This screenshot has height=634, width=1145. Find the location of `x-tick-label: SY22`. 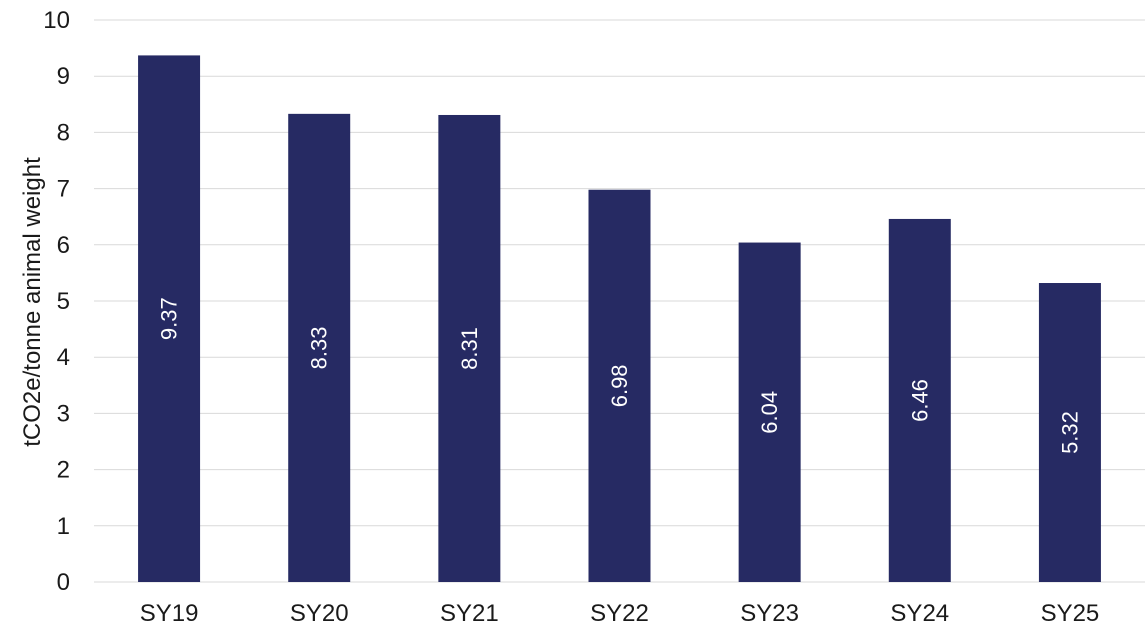

x-tick-label: SY22 is located at coordinates (619, 613).